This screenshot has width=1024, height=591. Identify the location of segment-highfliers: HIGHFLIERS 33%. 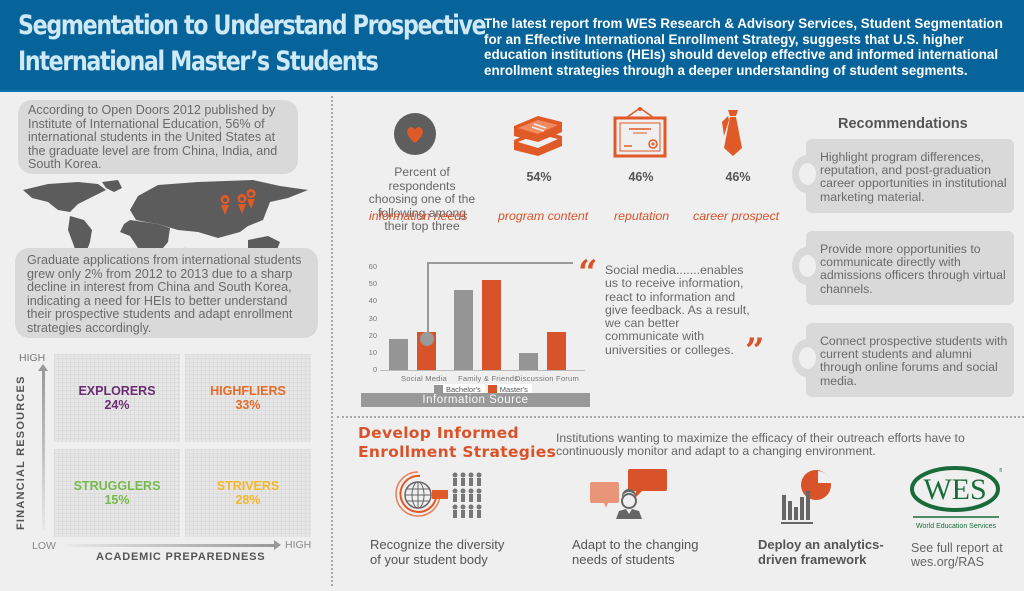
(248, 398).